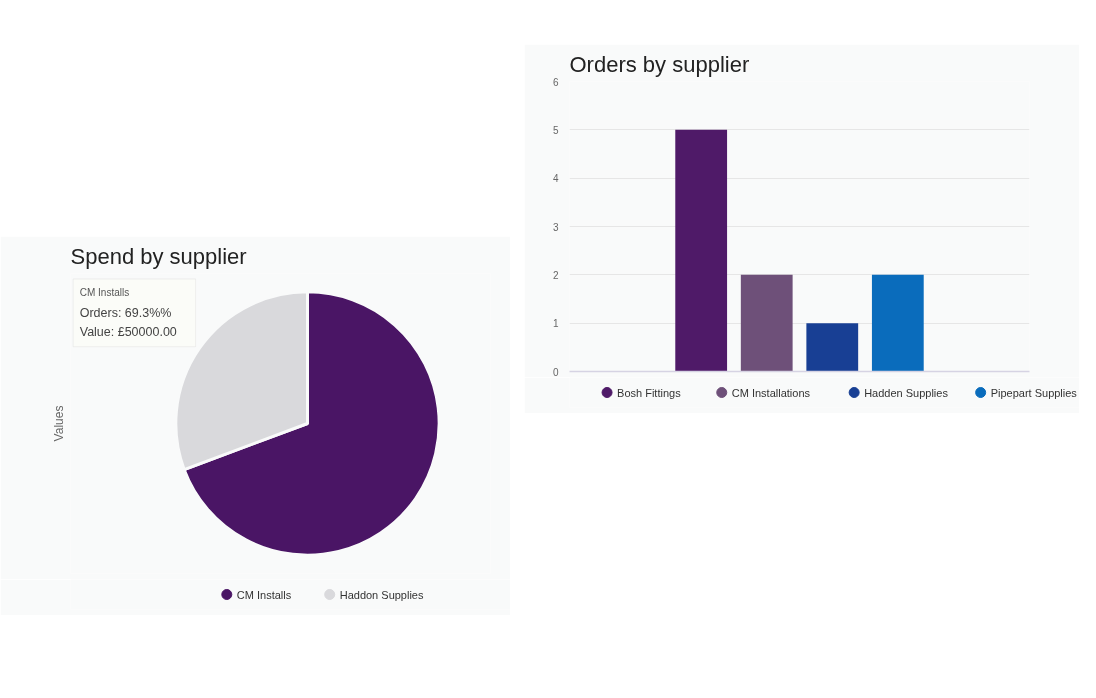 The image size is (1096, 698). What do you see at coordinates (158, 256) in the screenshot?
I see `chart-title: Spend by supplier` at bounding box center [158, 256].